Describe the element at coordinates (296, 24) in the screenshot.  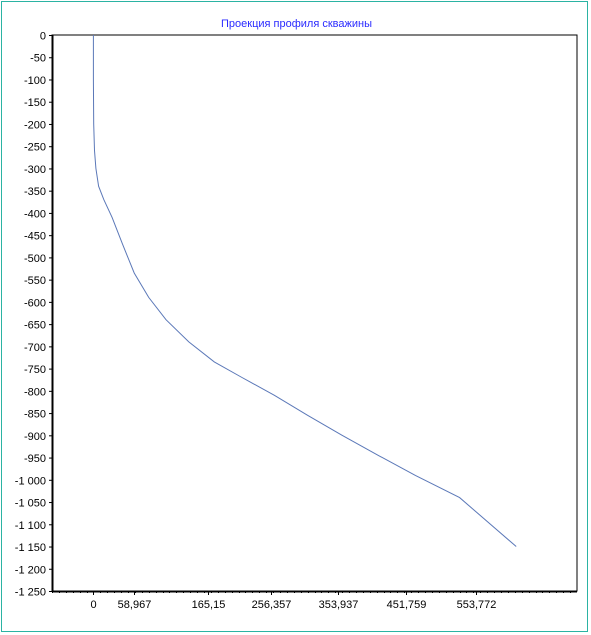
I see `chart-title: Проекция профиля скважины` at that location.